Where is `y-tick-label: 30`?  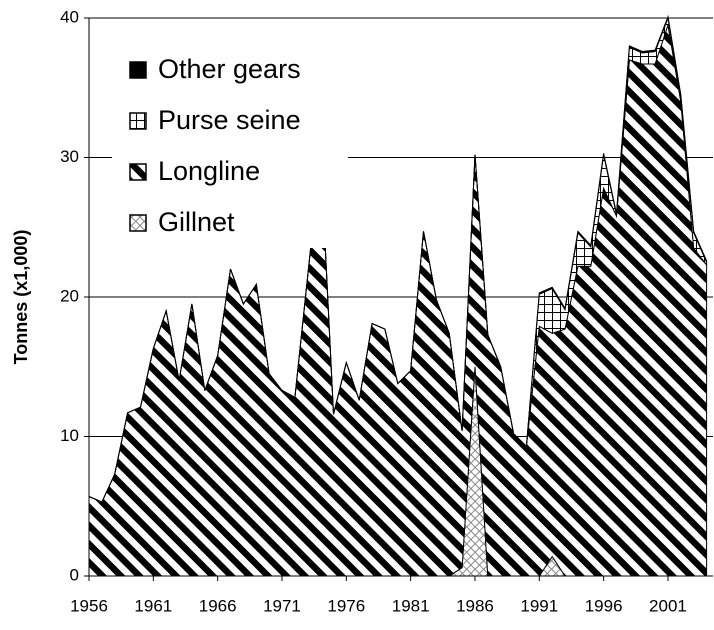
y-tick-label: 30 is located at coordinates (69, 156).